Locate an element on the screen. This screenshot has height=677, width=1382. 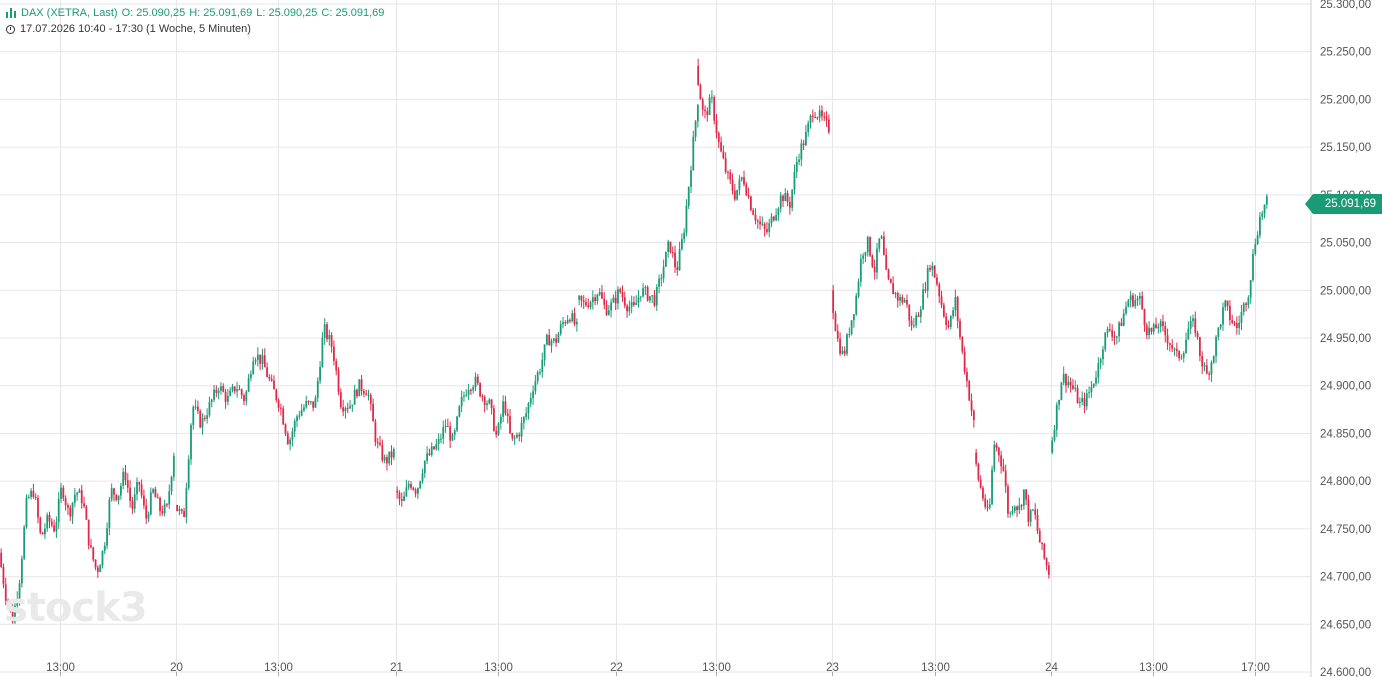
watermark-logo: stock3 is located at coordinates (76, 608).